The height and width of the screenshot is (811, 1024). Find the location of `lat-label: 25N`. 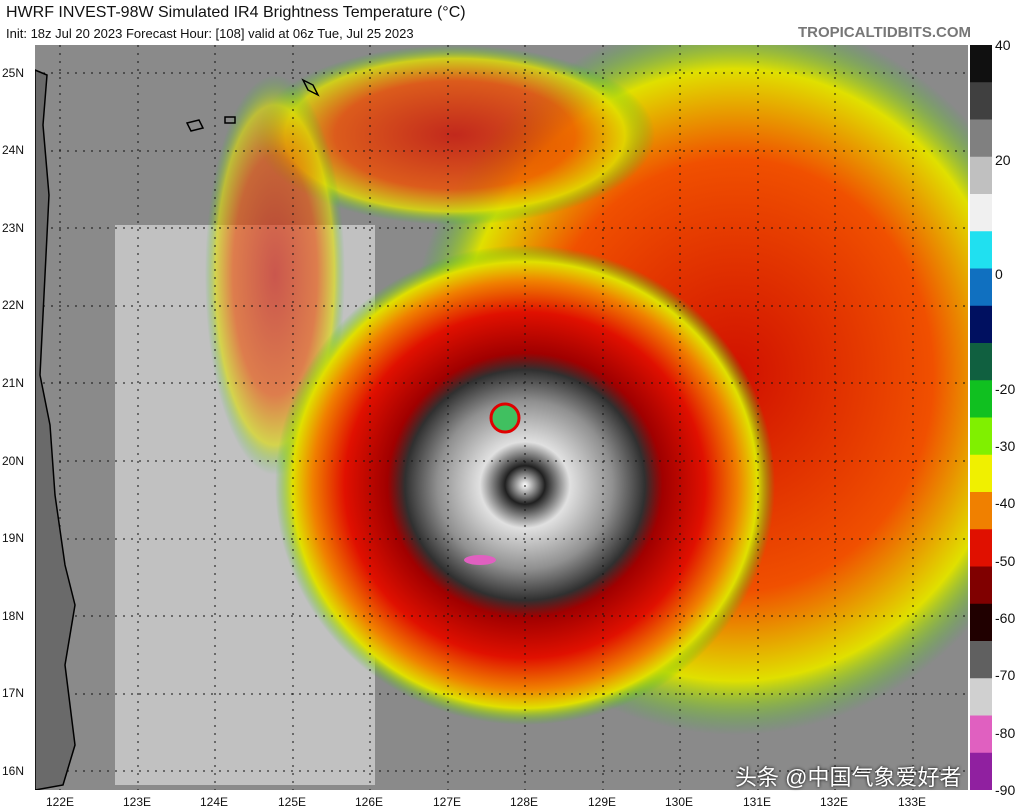

lat-label: 25N is located at coordinates (13, 73).